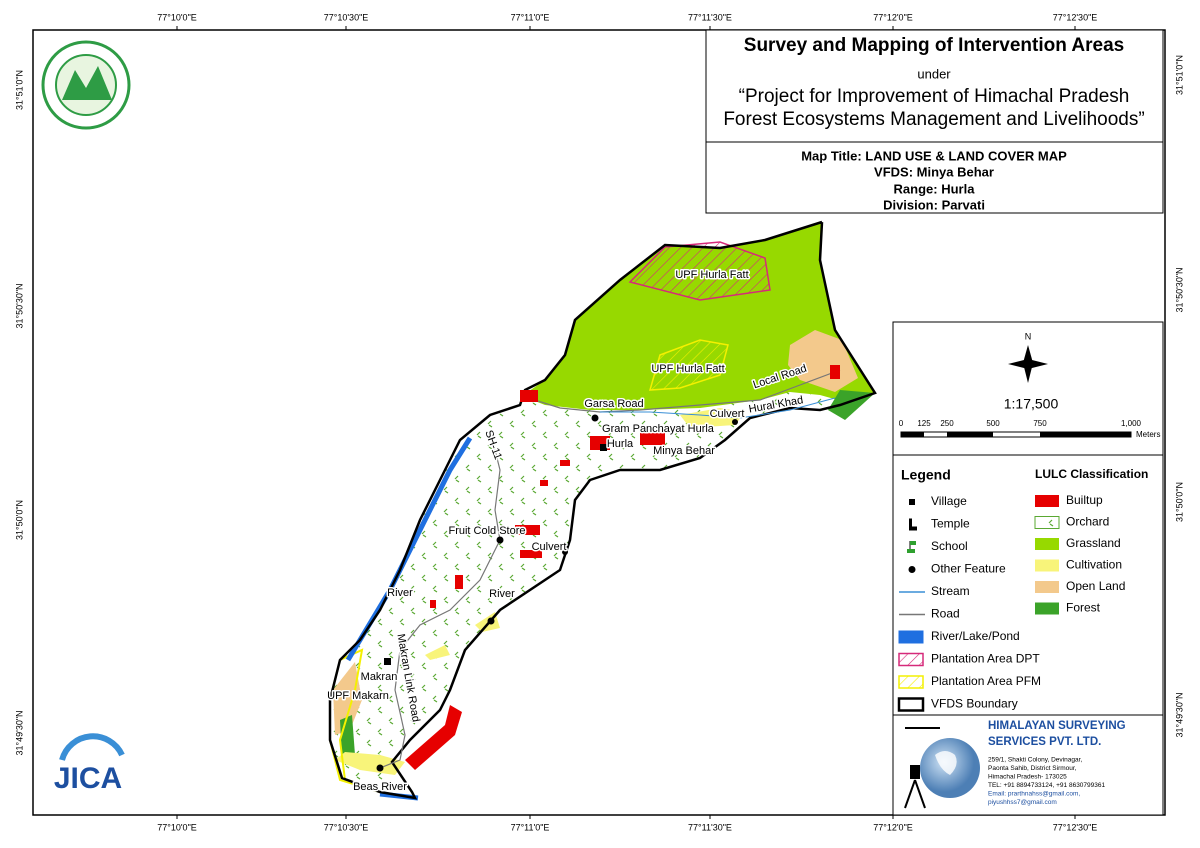 This screenshot has height=848, width=1200. Describe the element at coordinates (502, 594) in the screenshot. I see `map-label: River` at that location.